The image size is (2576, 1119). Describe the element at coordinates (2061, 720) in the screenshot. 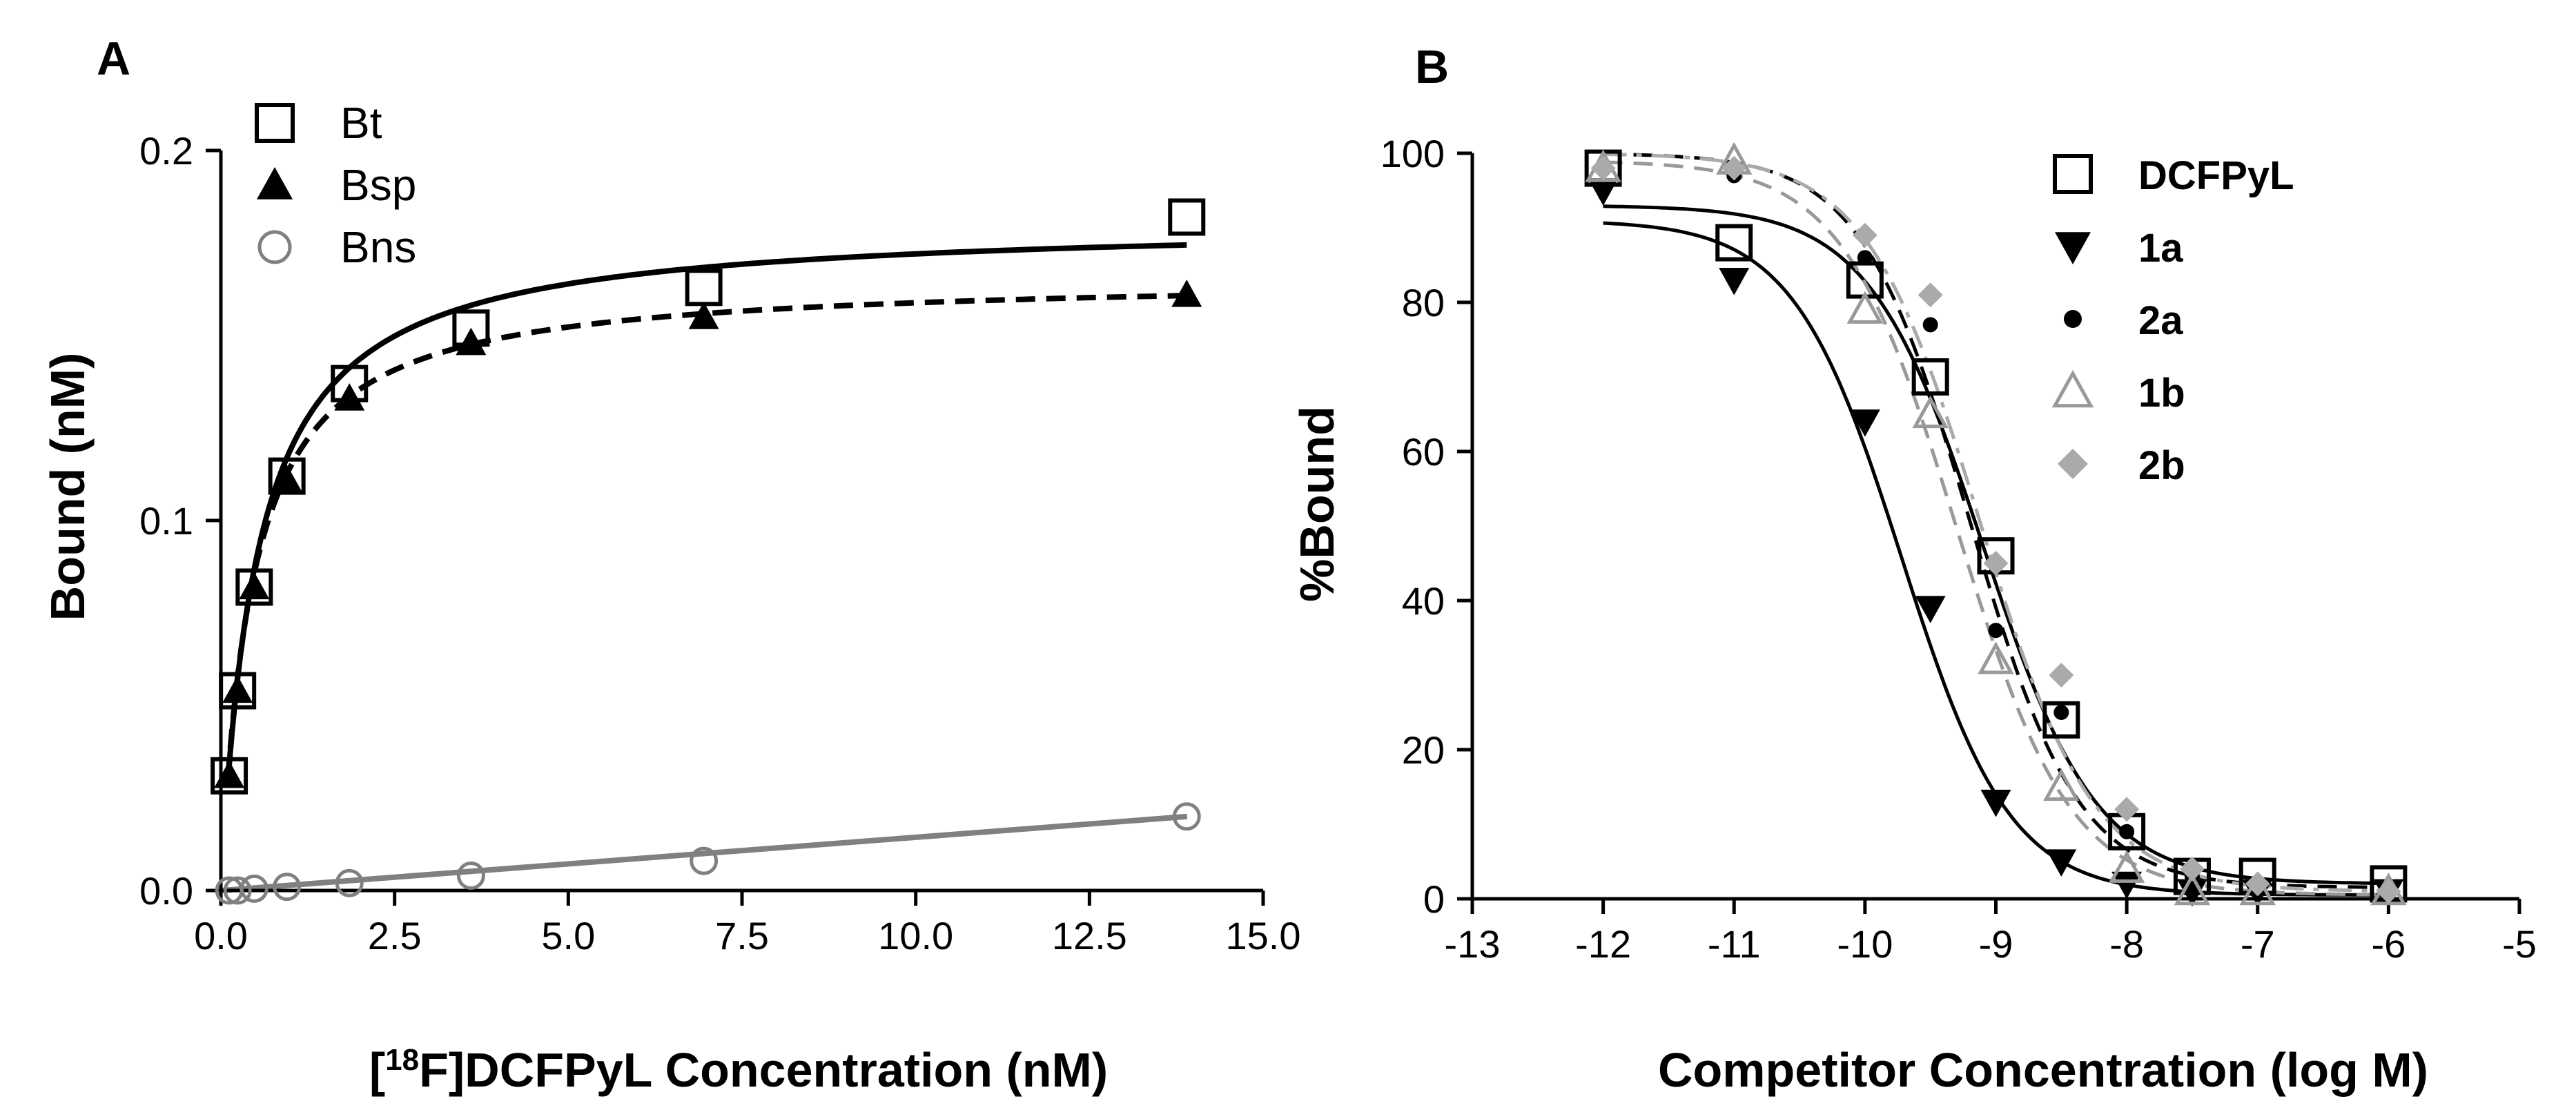

I see `panel-b-point-dcfpyl` at that location.